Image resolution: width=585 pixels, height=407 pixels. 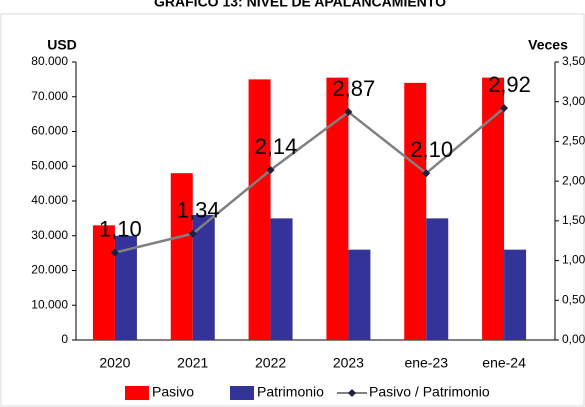 I want to click on data-label: 2,14, so click(x=276, y=146).